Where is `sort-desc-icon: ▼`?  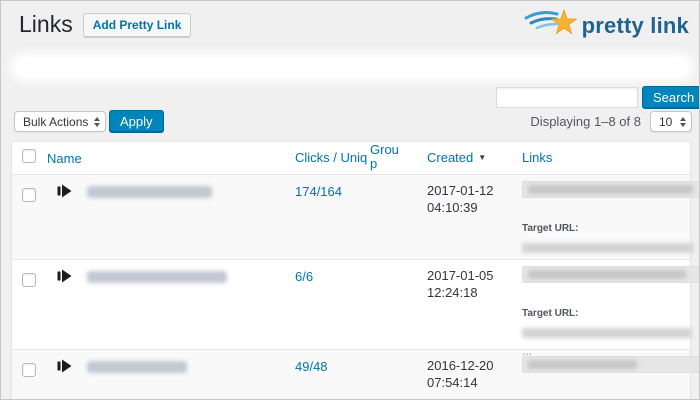
sort-desc-icon: ▼ is located at coordinates (482, 157).